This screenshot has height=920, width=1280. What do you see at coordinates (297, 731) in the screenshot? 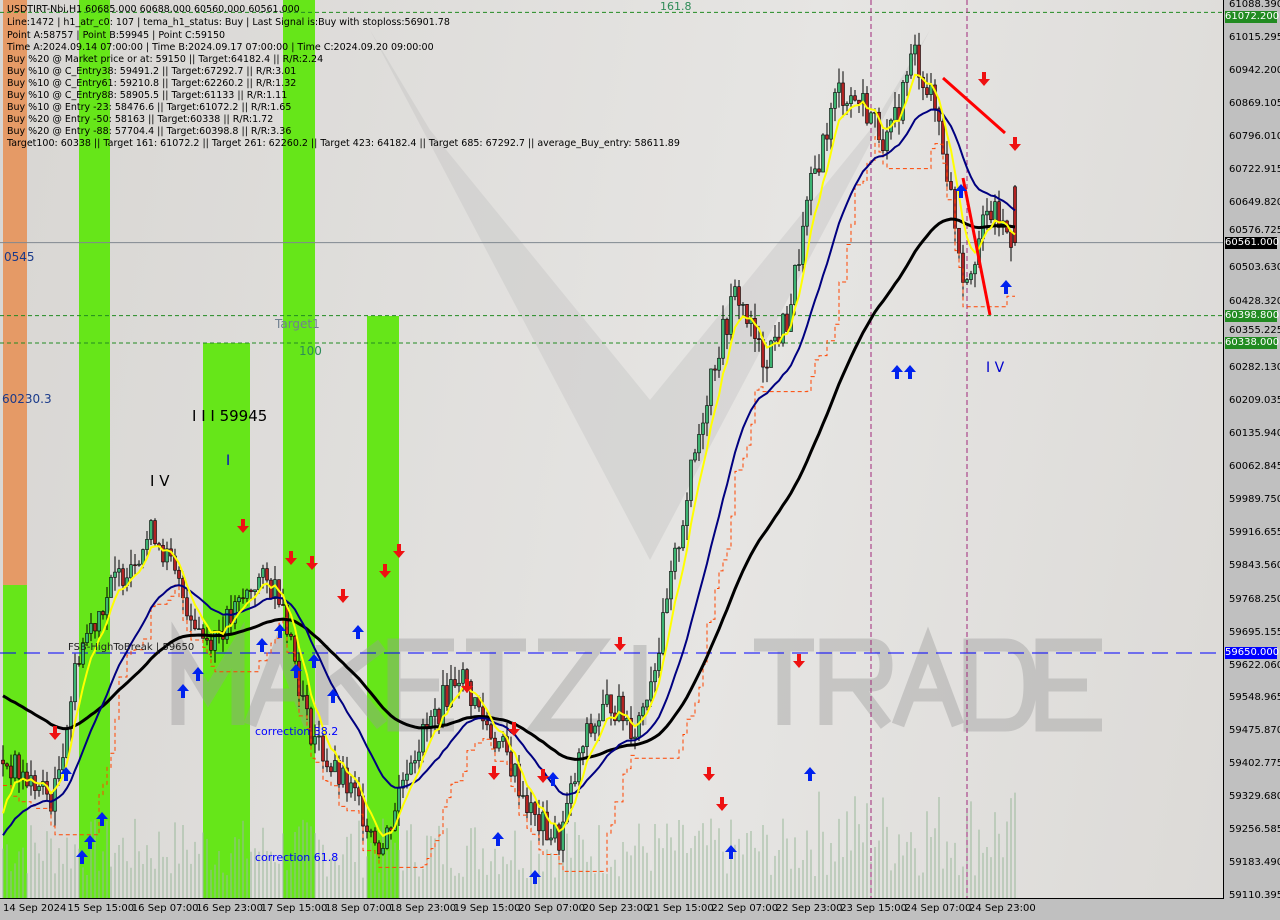
I see `correction-382-label: correction 38.2` at bounding box center [297, 731].